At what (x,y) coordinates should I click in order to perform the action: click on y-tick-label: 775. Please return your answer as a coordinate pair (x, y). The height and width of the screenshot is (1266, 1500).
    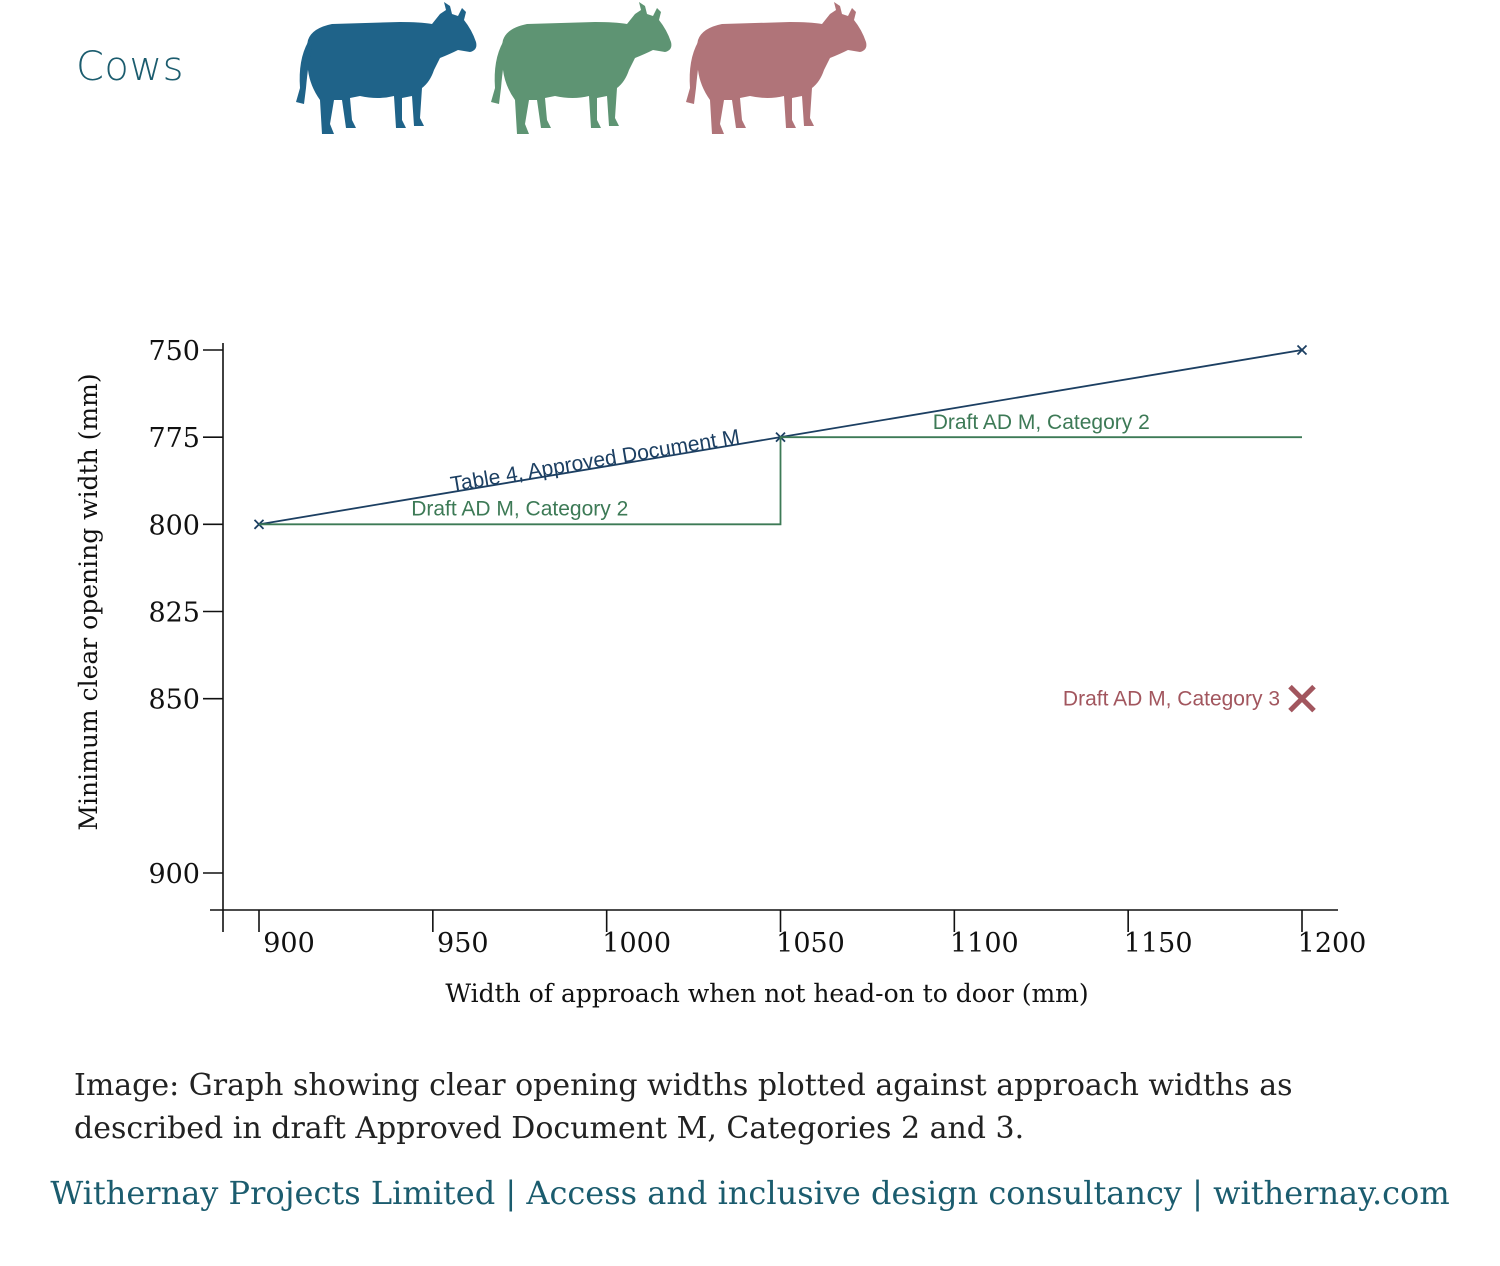
    Looking at the image, I should click on (174, 438).